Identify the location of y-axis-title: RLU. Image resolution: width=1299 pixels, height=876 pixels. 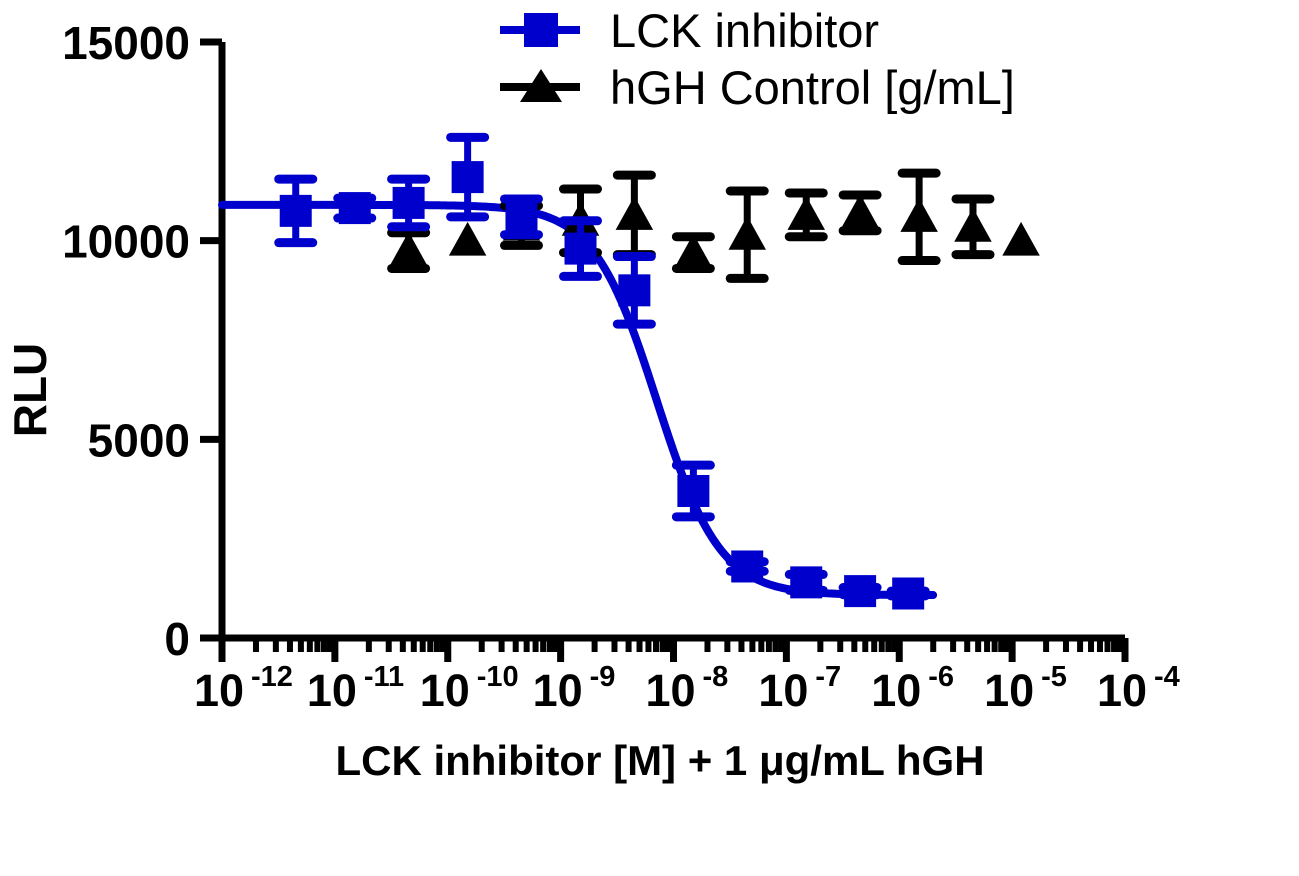
(30, 390).